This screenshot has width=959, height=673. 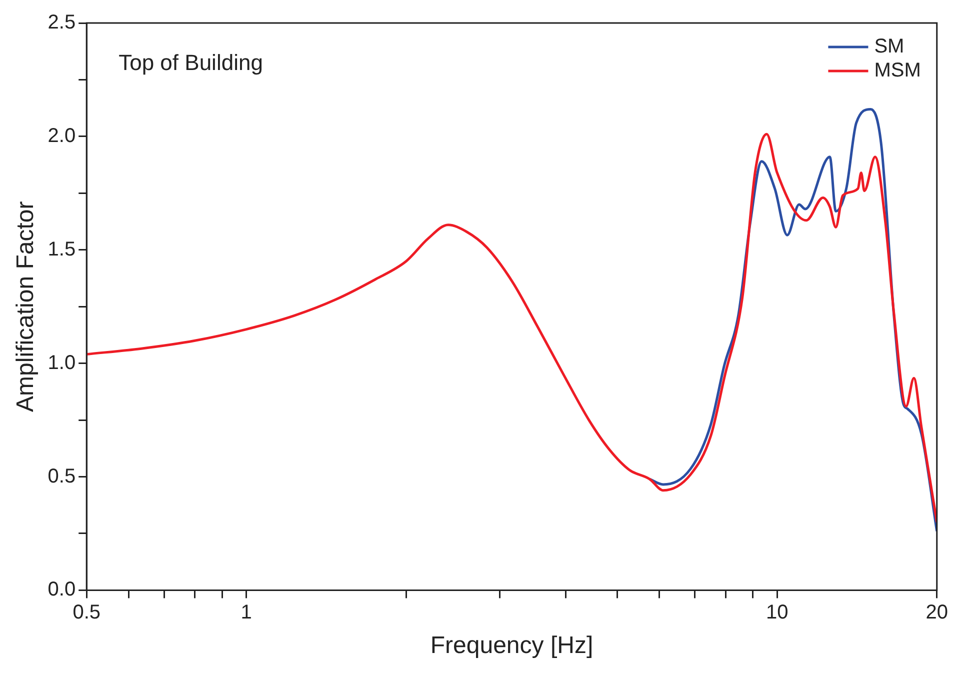 What do you see at coordinates (889, 47) in the screenshot?
I see `legend-label: SM` at bounding box center [889, 47].